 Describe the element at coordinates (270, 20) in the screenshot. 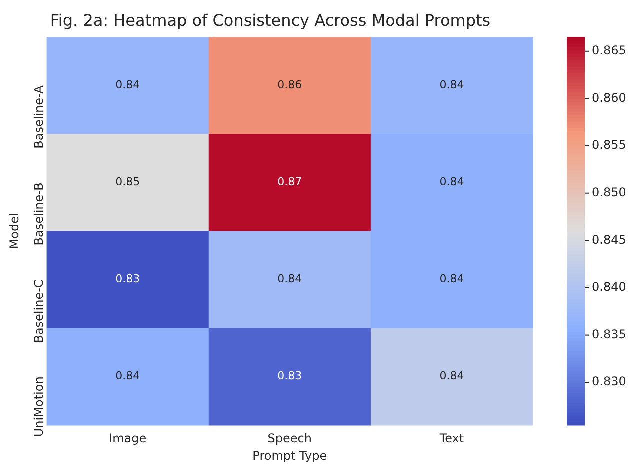

I see `chart-title: Fig. 2a: Heatmap of Consistency Across Modal Prompts` at that location.